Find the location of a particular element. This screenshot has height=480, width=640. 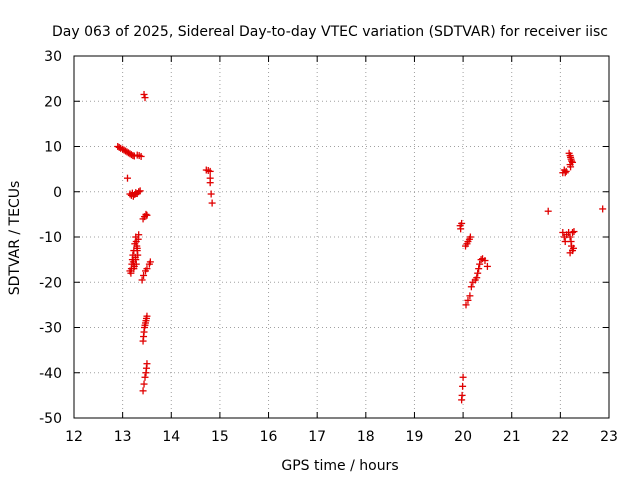

x-tick-label: 13 is located at coordinates (123, 437).